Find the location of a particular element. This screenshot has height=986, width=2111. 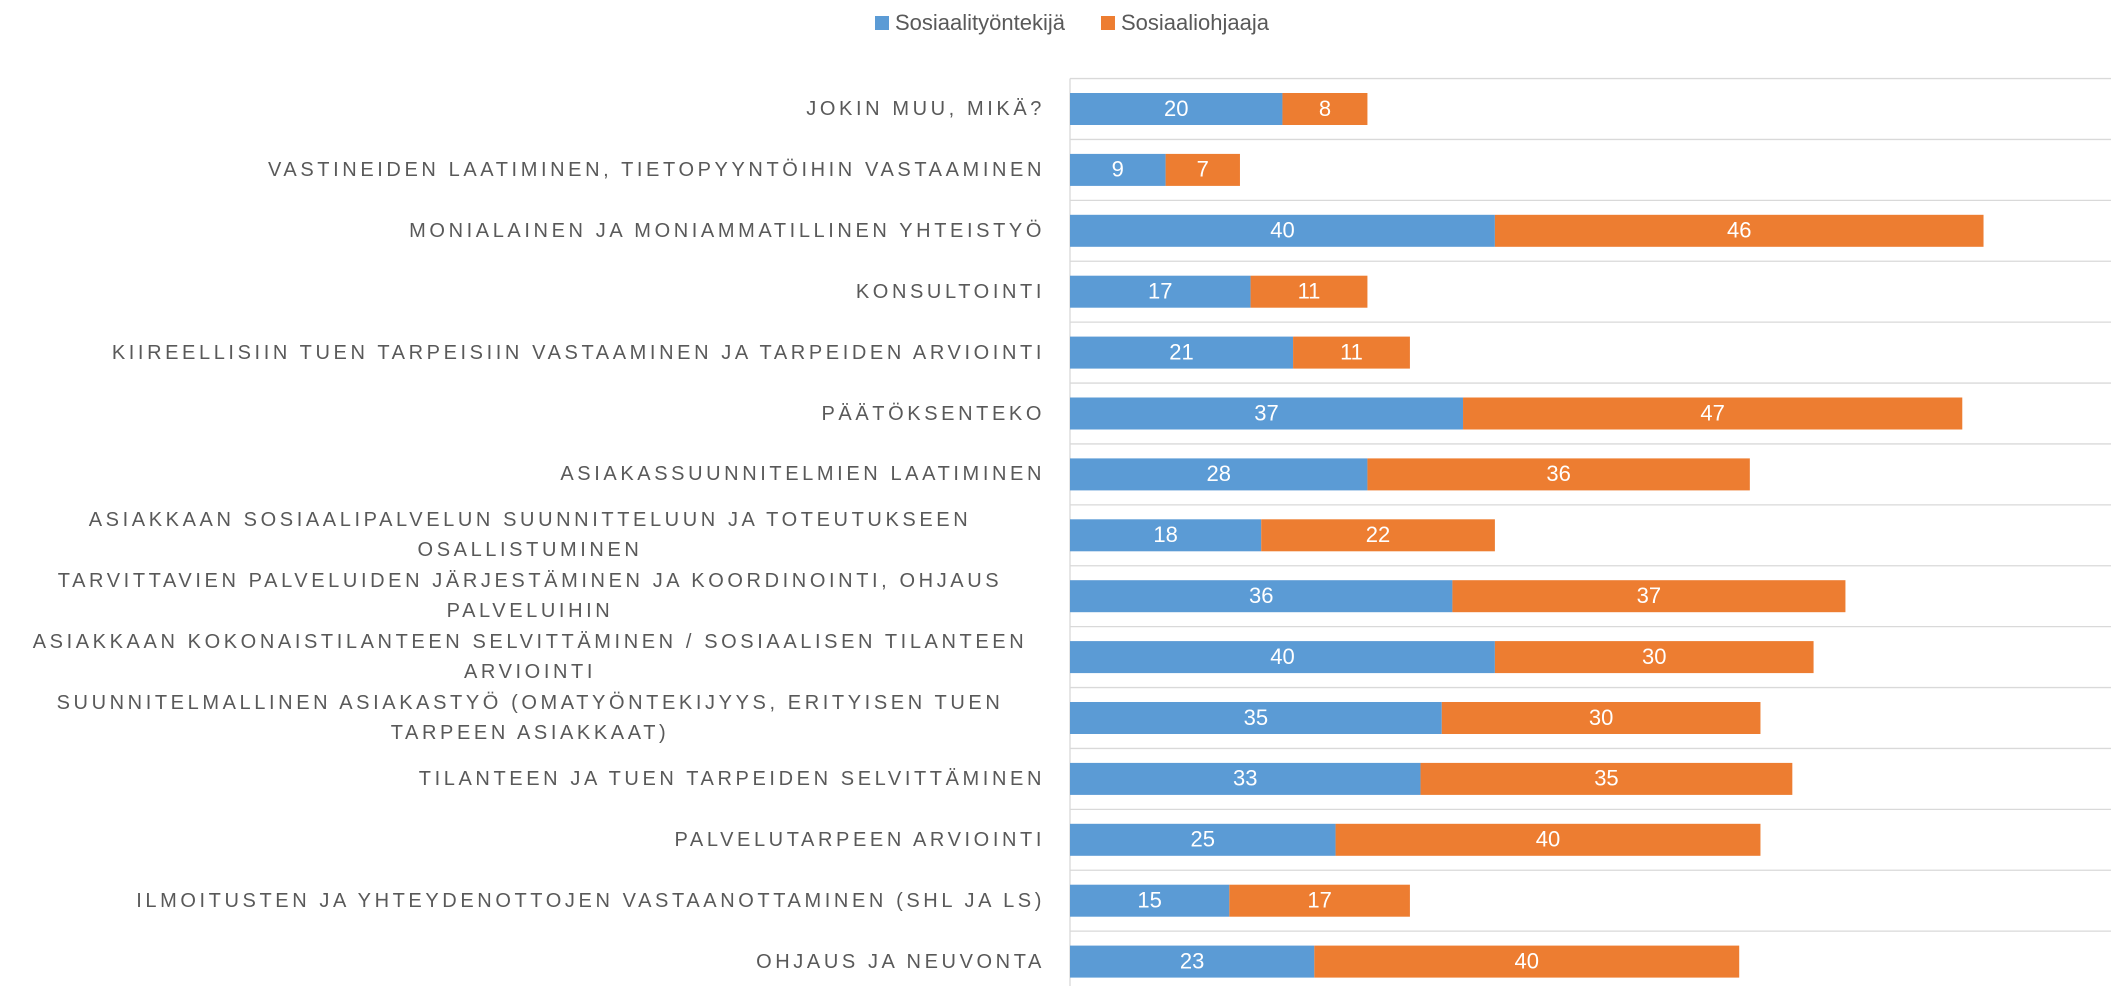

data-label: 18 is located at coordinates (1165, 534).